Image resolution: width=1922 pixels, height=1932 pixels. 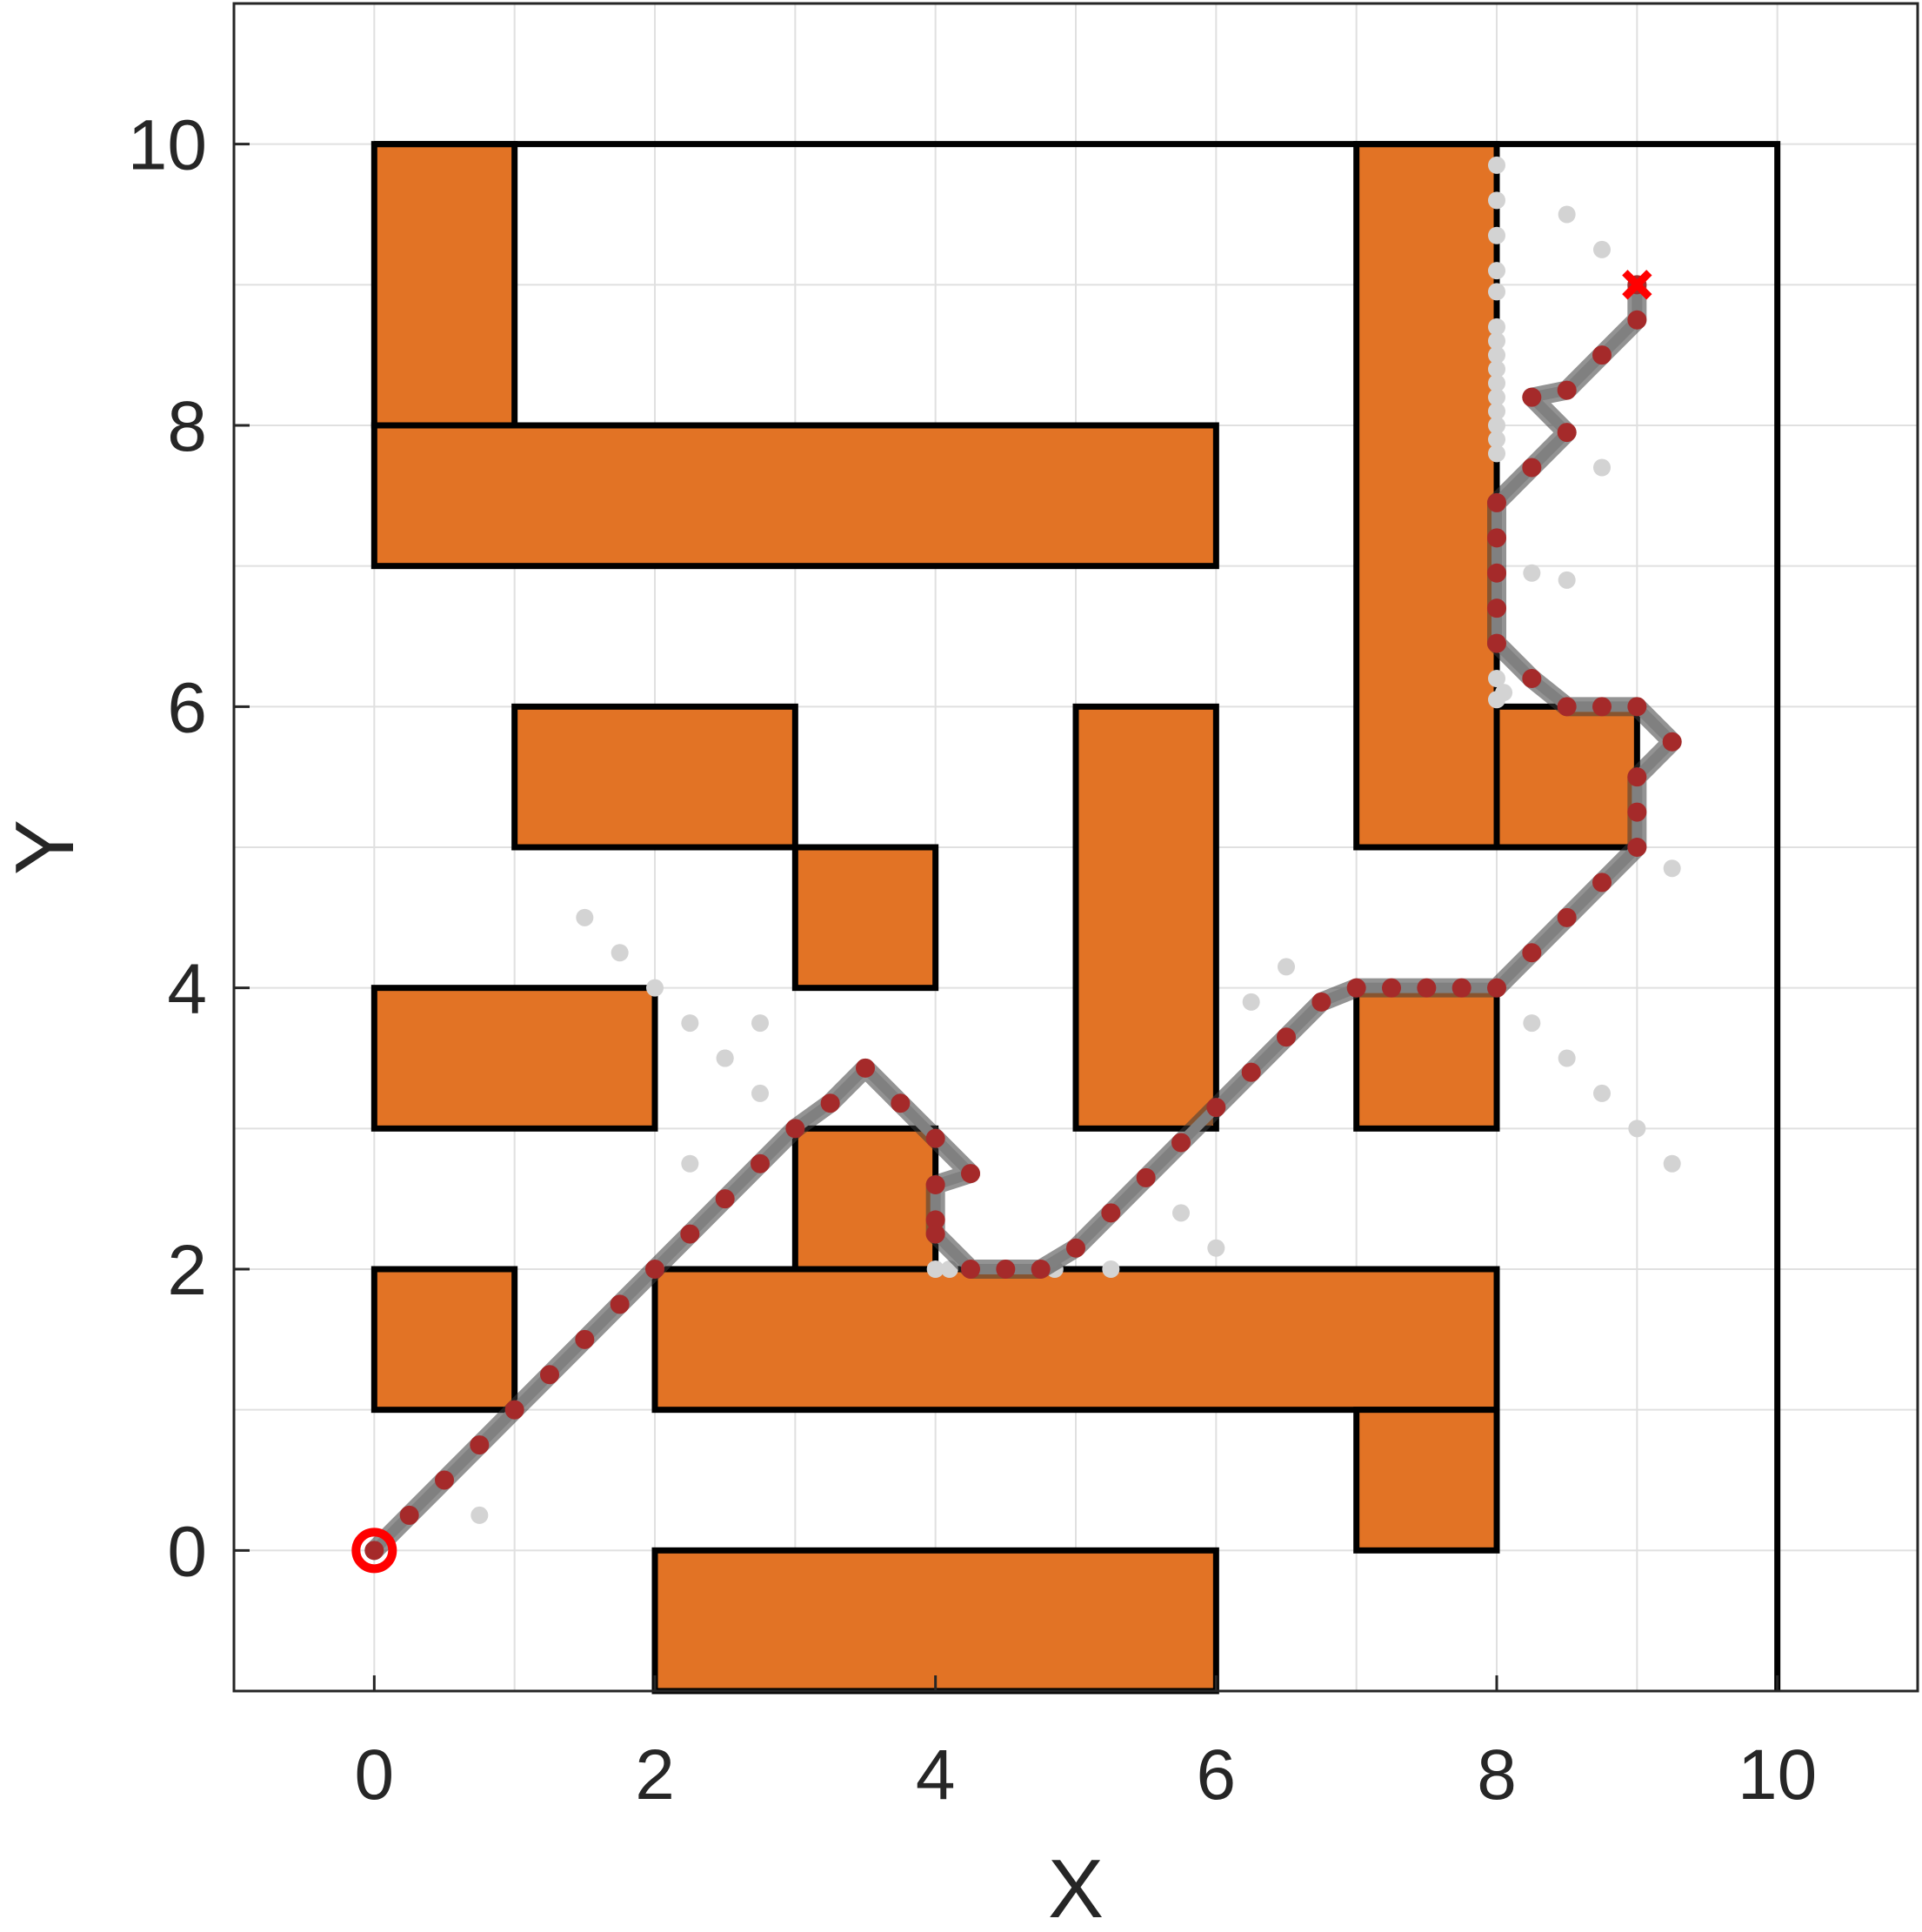 What do you see at coordinates (1637, 285) in the screenshot?
I see `goal-marker-stroke` at bounding box center [1637, 285].